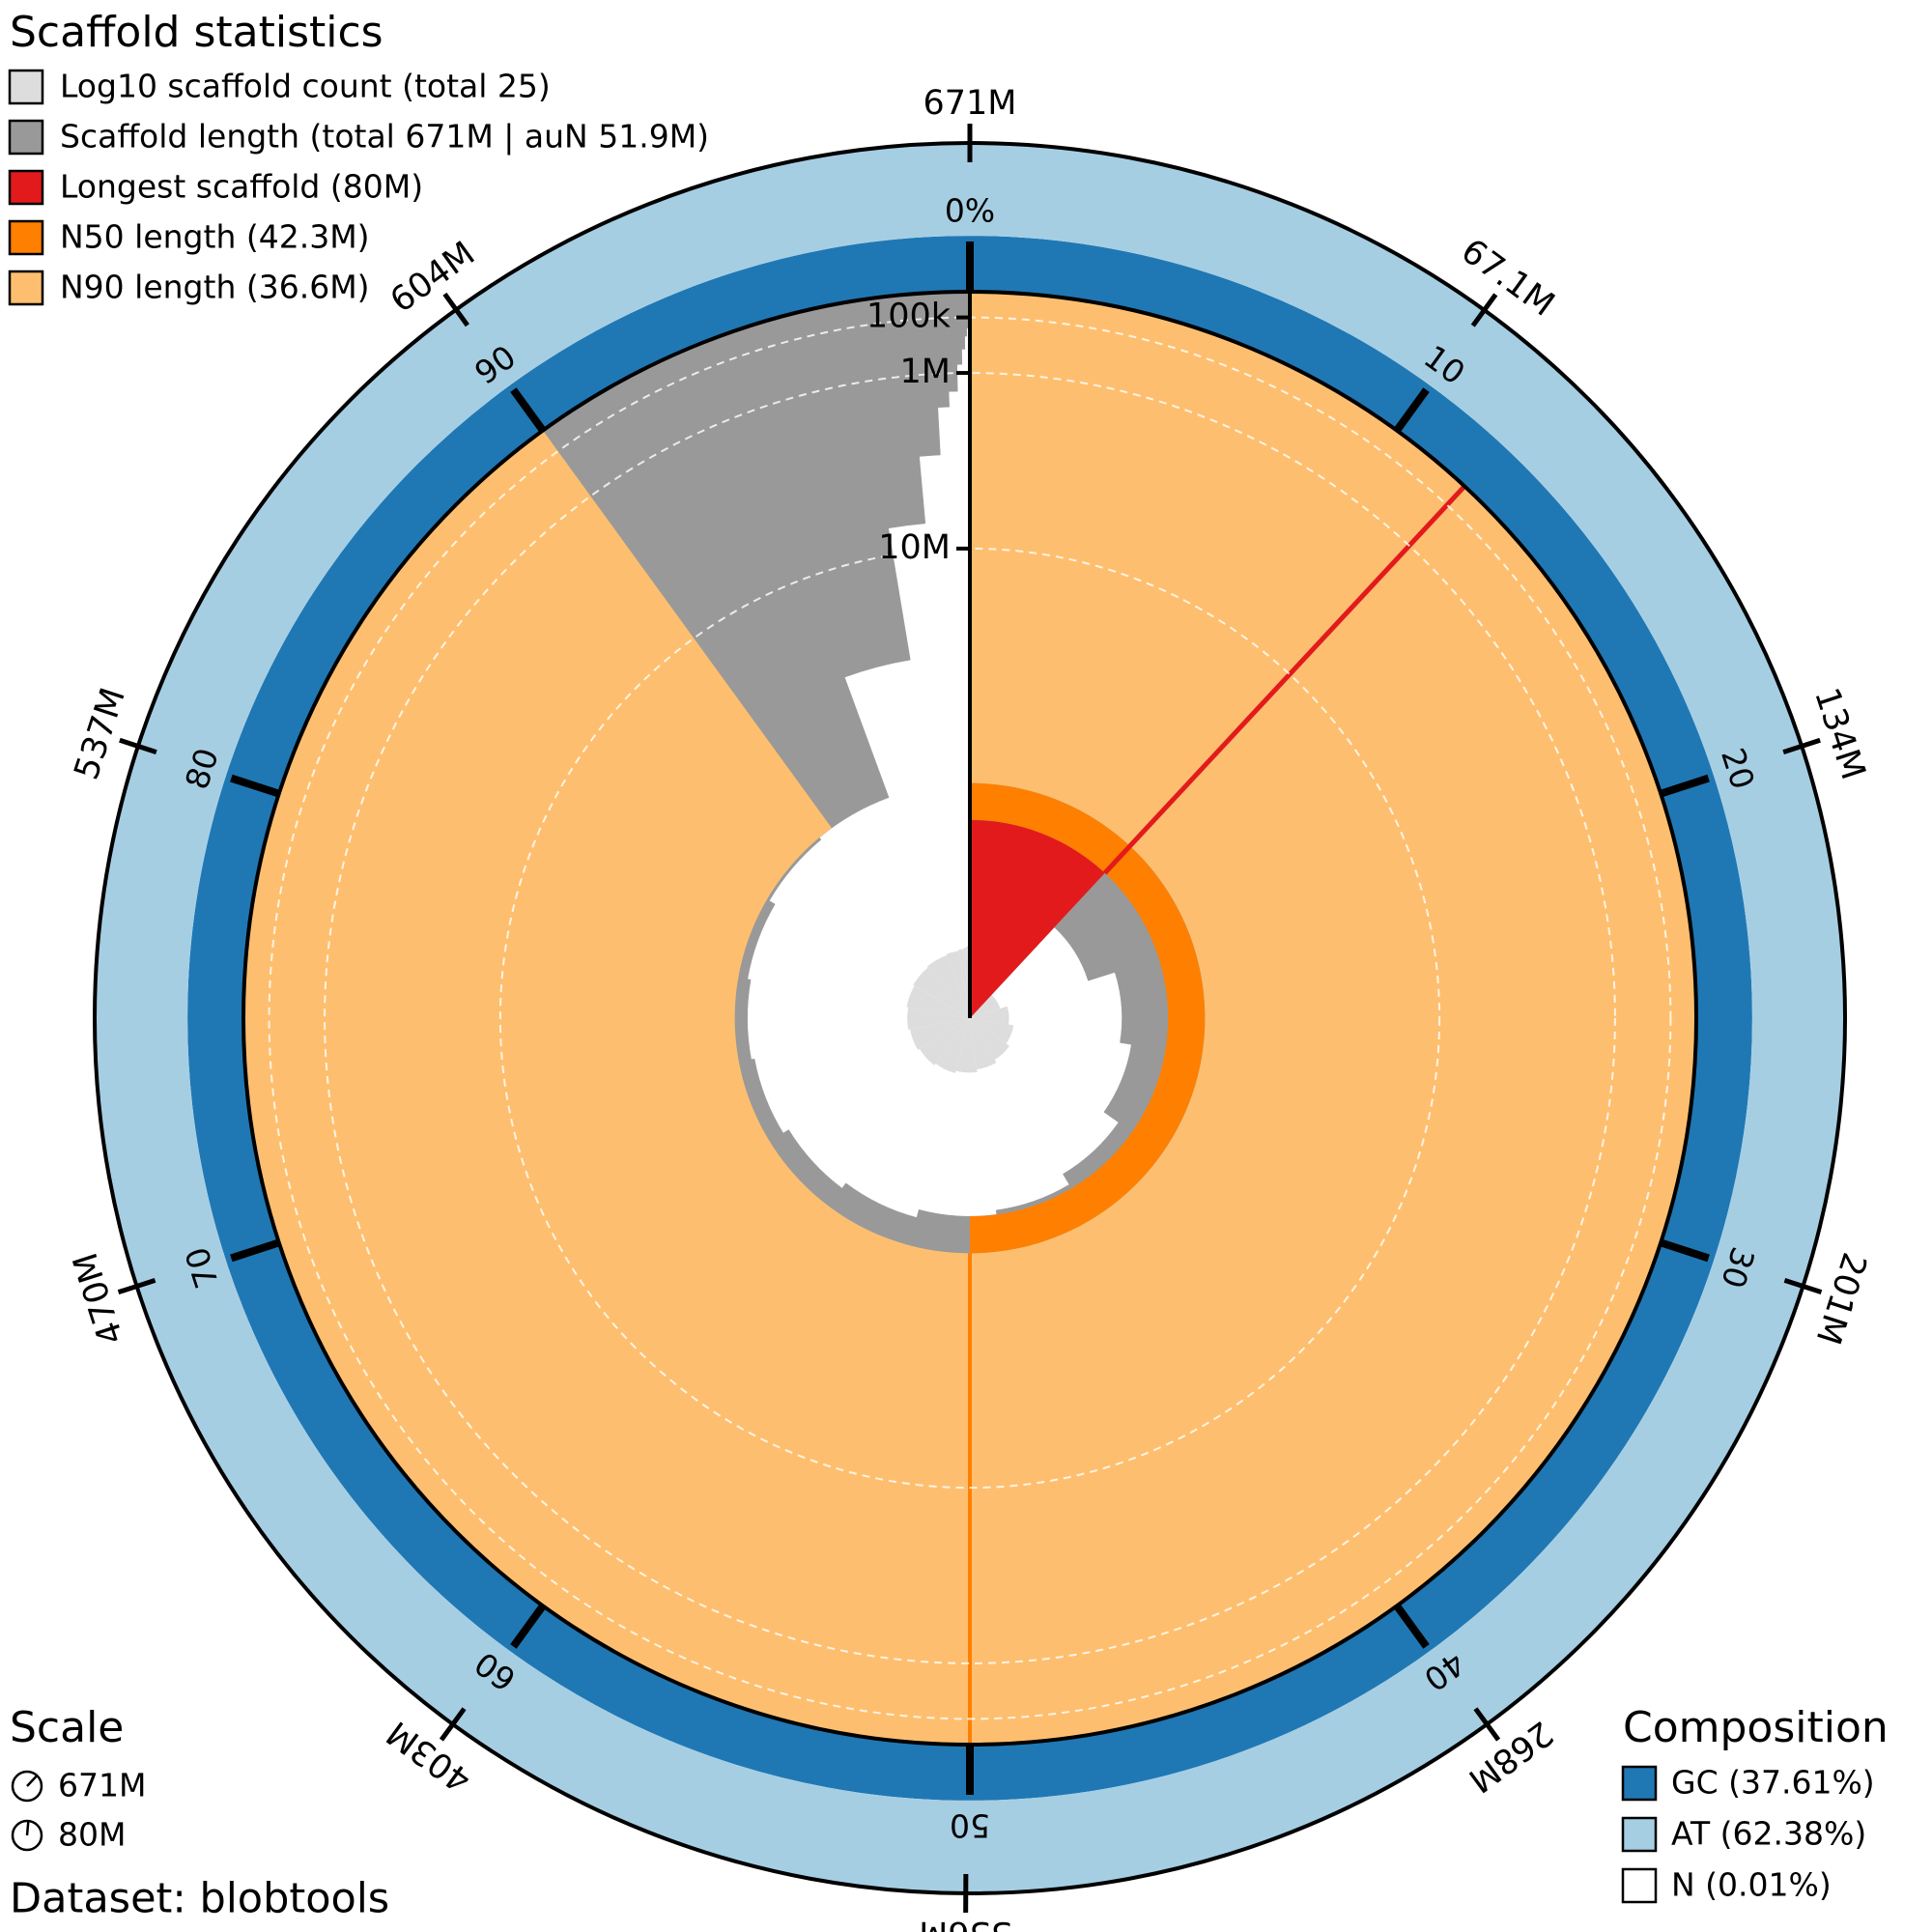 Image resolution: width=1932 pixels, height=1932 pixels. What do you see at coordinates (99, 1299) in the screenshot?
I see `length-tick-label: 470M` at bounding box center [99, 1299].